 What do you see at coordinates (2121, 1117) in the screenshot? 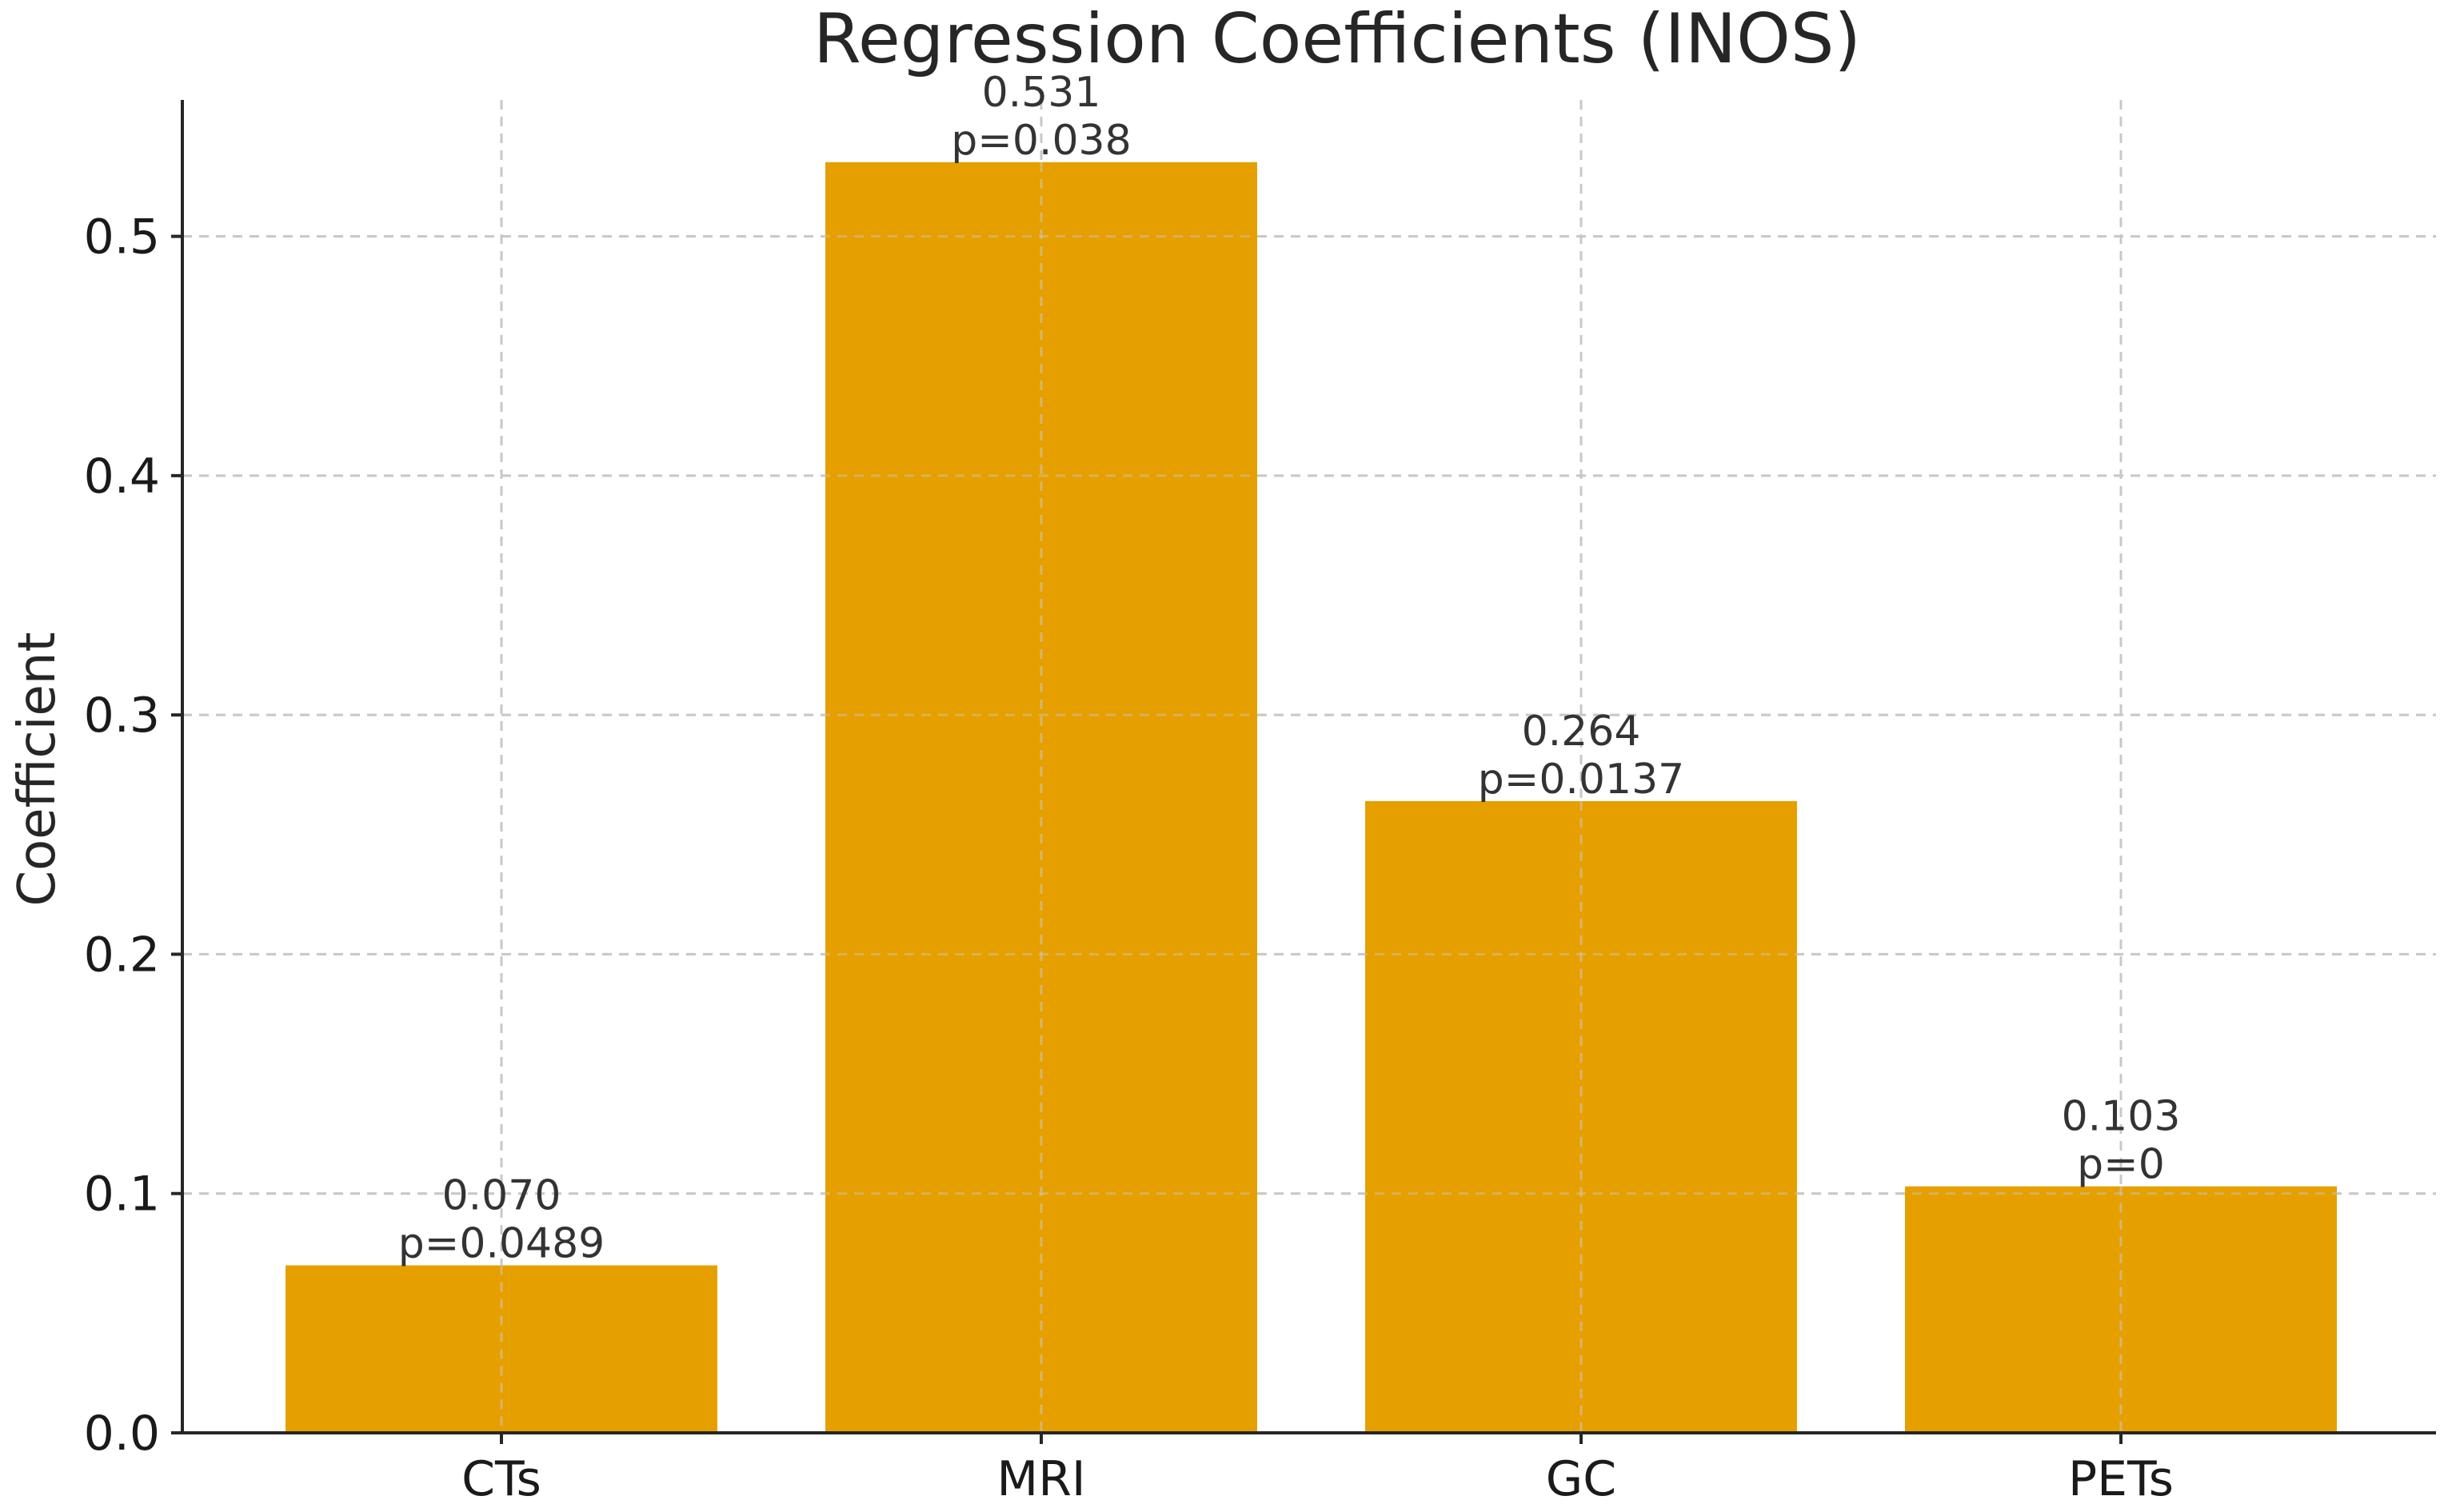
I see `value-label-pets: 0.103` at bounding box center [2121, 1117].